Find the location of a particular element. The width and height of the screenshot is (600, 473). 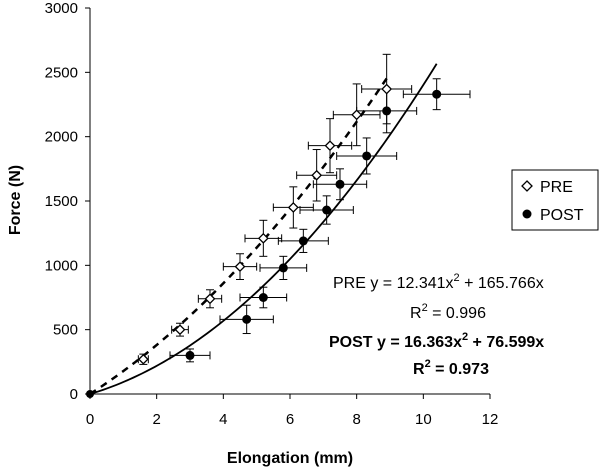

legend-label-pre: PRE is located at coordinates (556, 187).